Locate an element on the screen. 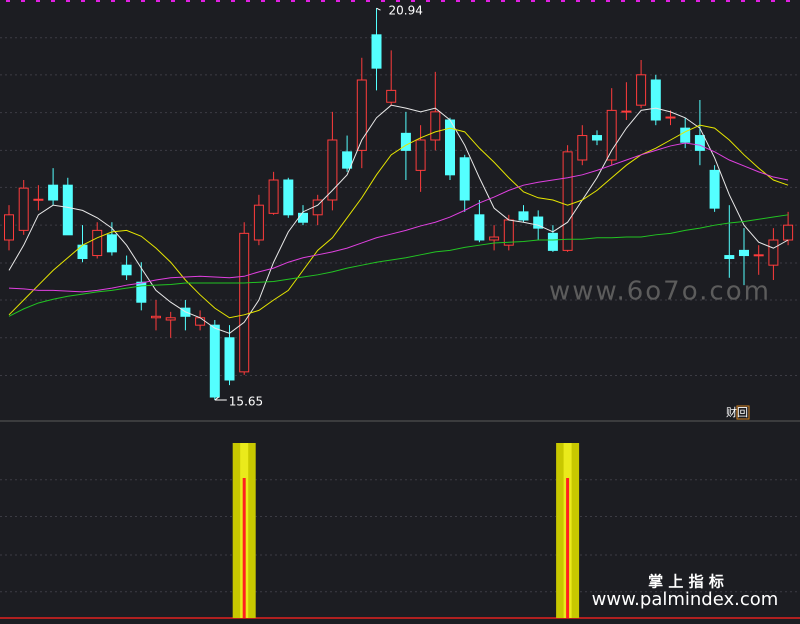 The image size is (800, 624). brand-url: www.palmindex.com is located at coordinates (685, 599).